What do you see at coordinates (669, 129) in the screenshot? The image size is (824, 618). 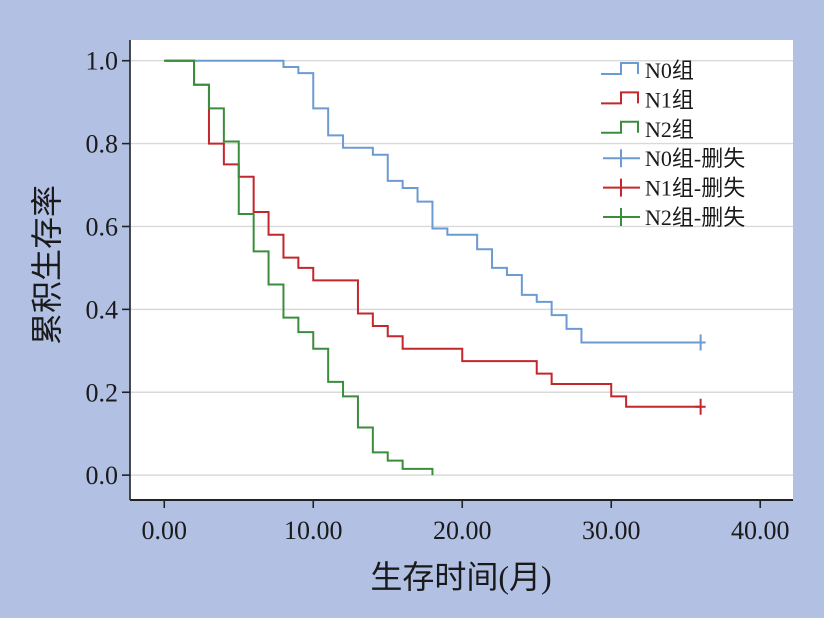 I see `legend-label-2: N2组` at bounding box center [669, 129].